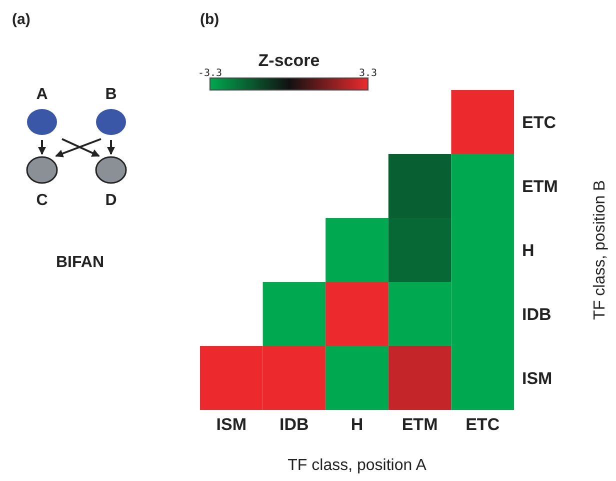  Describe the element at coordinates (483, 424) in the screenshot. I see `x-tick-label: ETC` at that location.